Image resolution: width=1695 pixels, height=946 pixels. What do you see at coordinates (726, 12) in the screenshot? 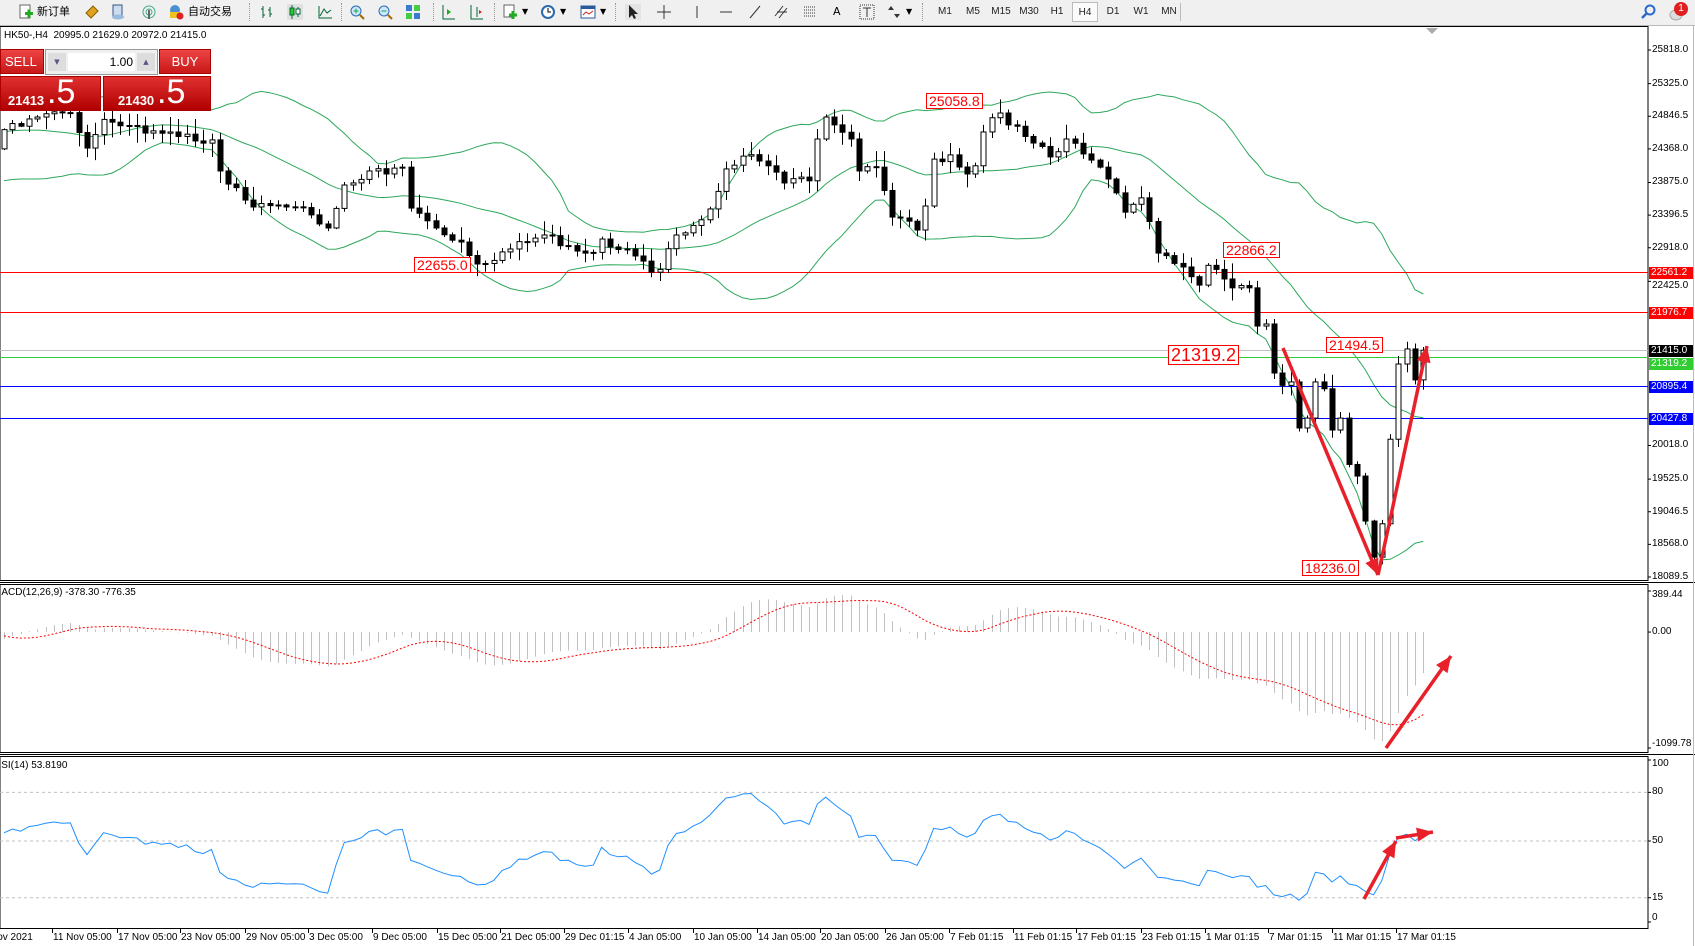
I see `horizontal-line-icon` at bounding box center [726, 12].